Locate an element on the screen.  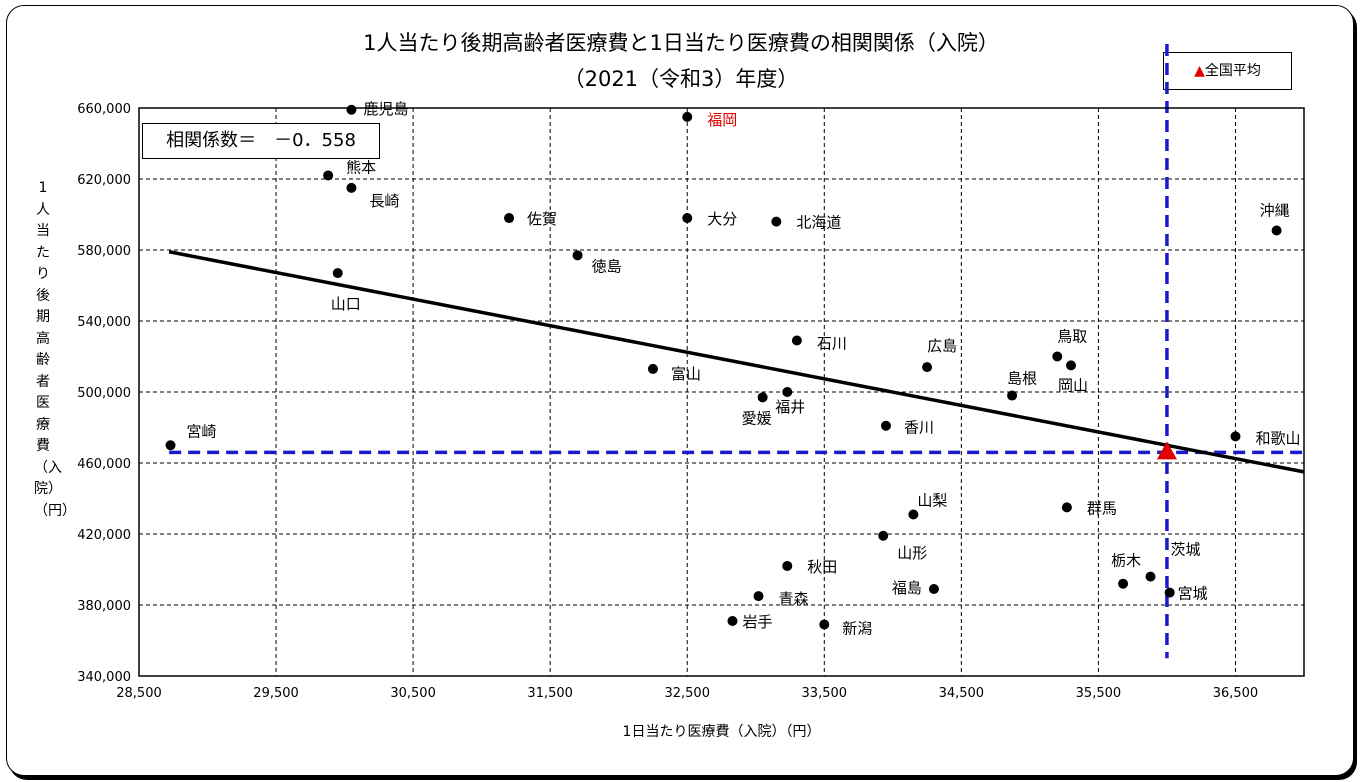
data-point-長崎 is located at coordinates (351, 187).